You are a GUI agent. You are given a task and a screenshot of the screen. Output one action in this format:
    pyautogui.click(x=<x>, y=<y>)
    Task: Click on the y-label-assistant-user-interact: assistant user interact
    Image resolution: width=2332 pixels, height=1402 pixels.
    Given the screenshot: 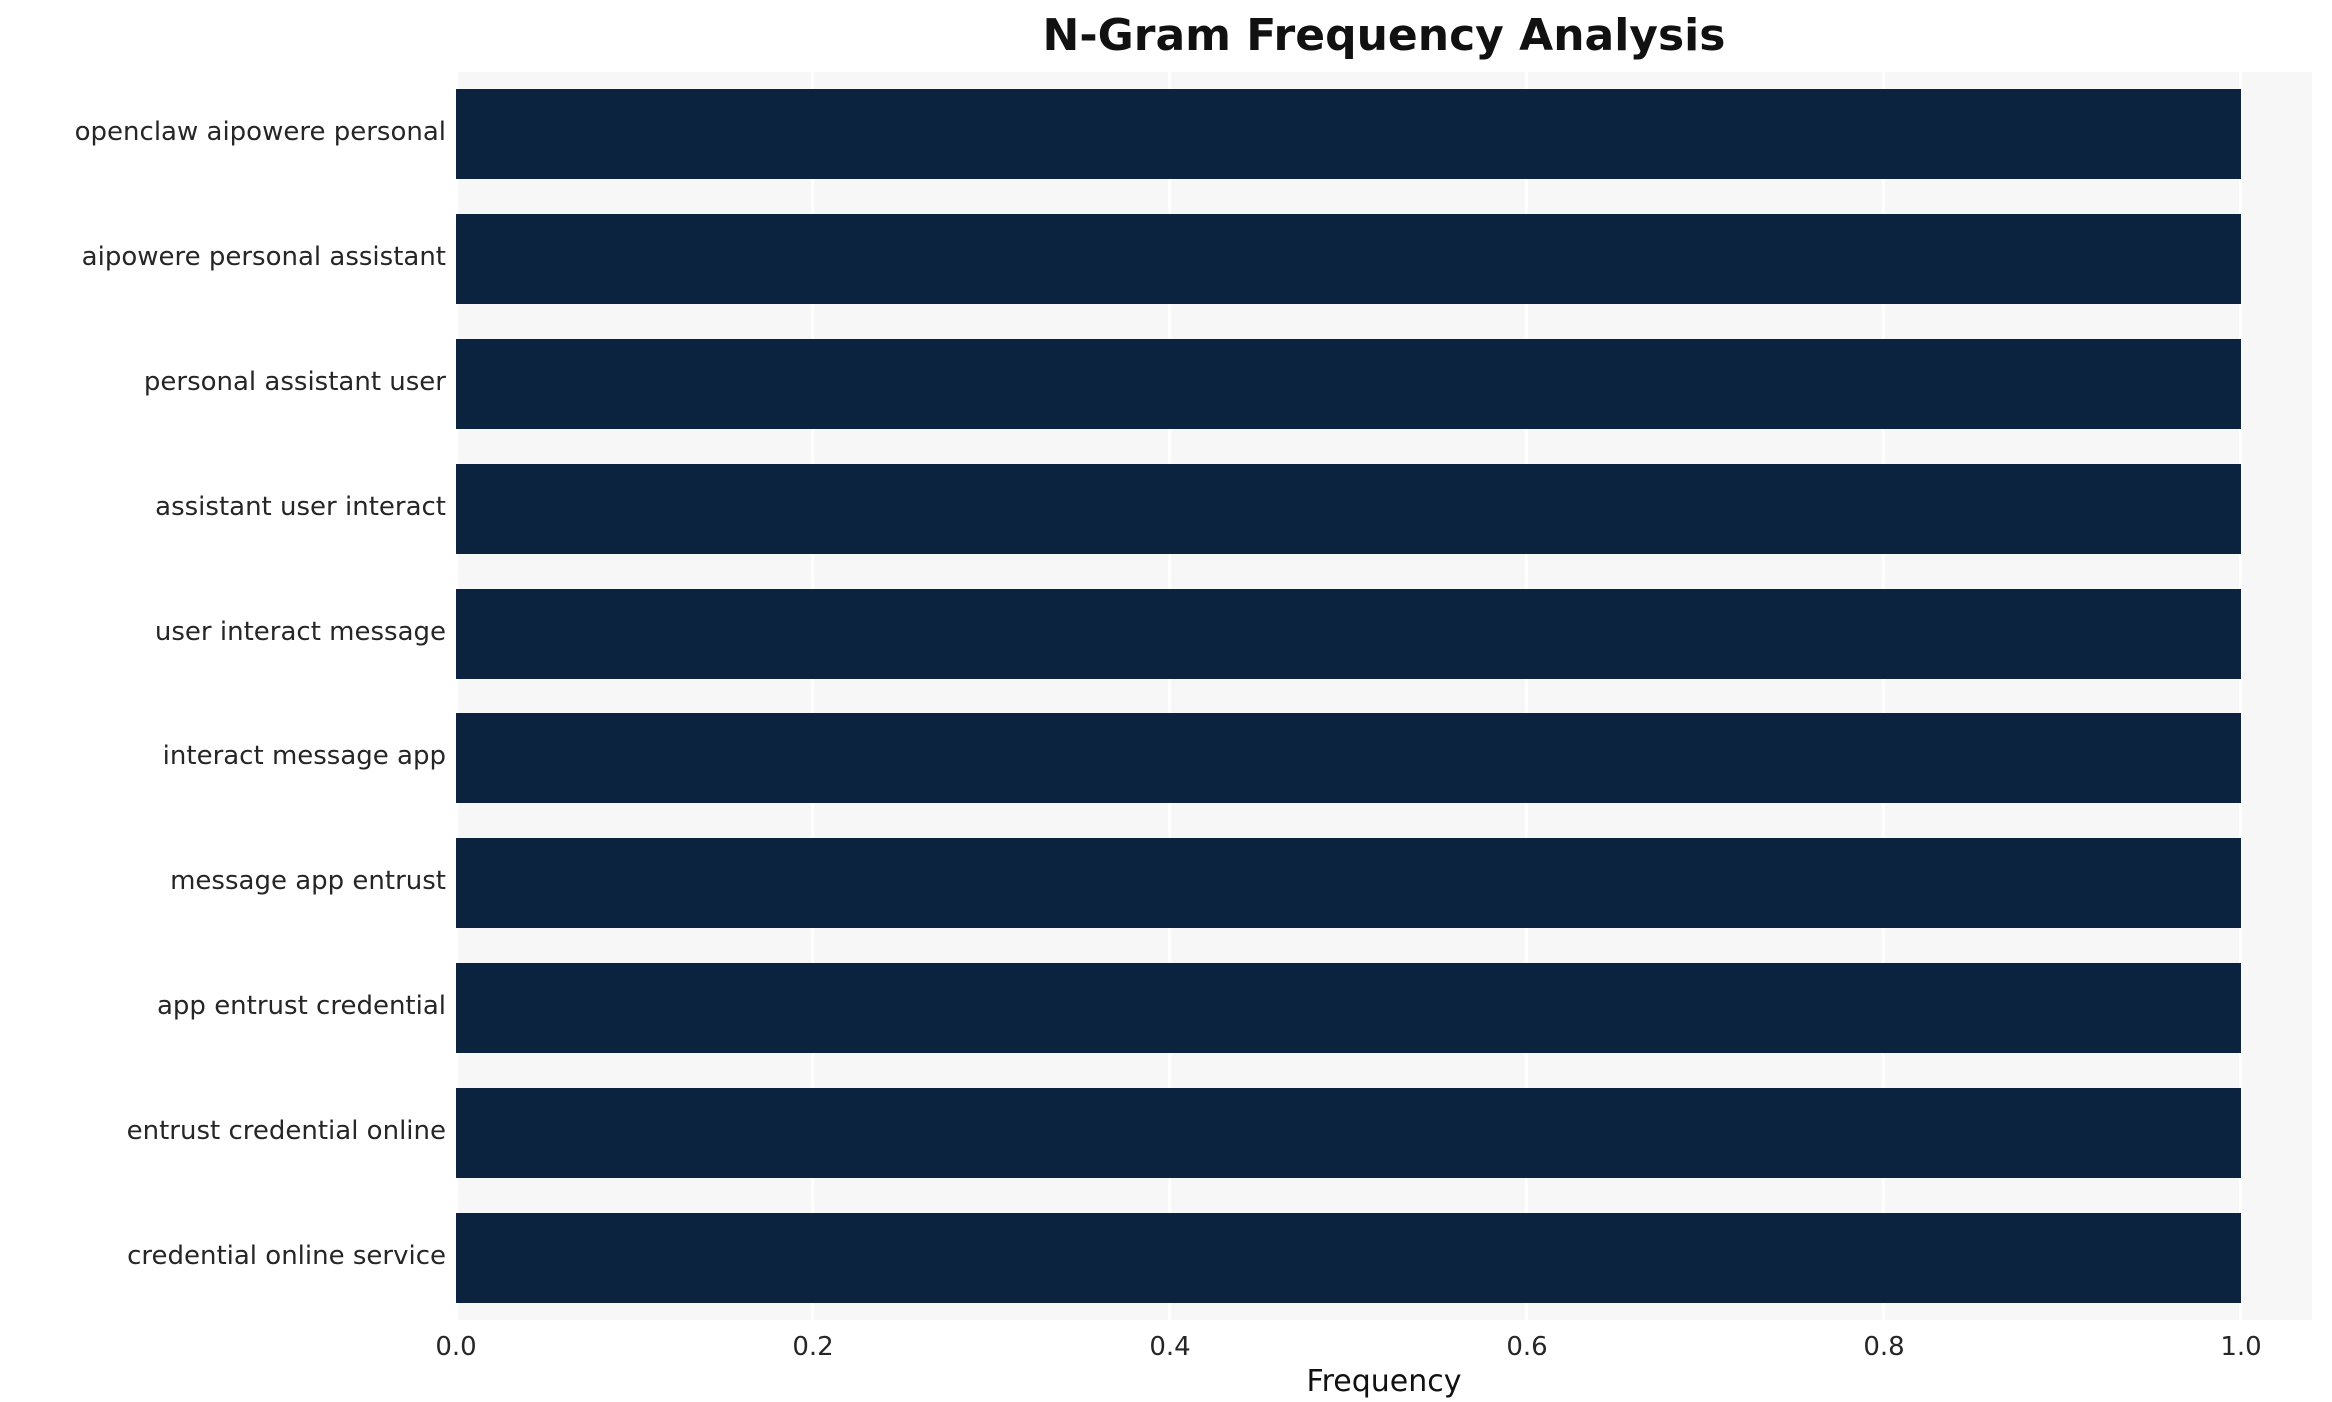 What is the action you would take?
    pyautogui.click(x=300, y=507)
    